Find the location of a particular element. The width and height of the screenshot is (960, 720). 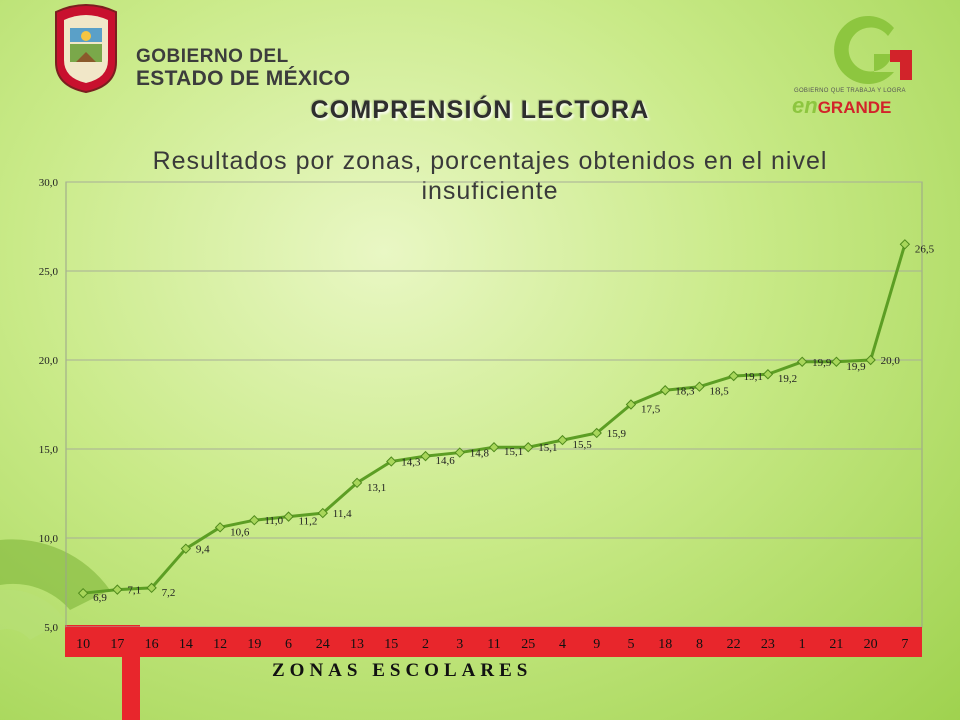

x-tick-label: 18 is located at coordinates (665, 644).